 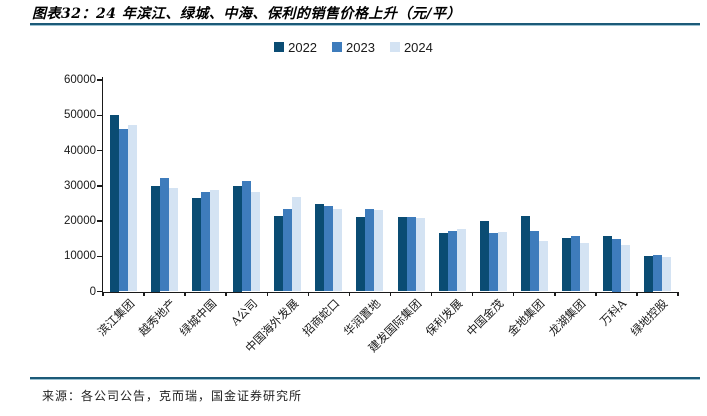 I want to click on y-tick-label: 20000, so click(x=80, y=221).